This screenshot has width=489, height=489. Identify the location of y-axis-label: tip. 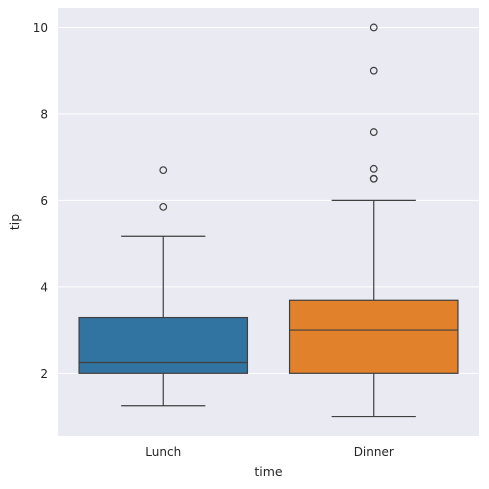
(14, 222).